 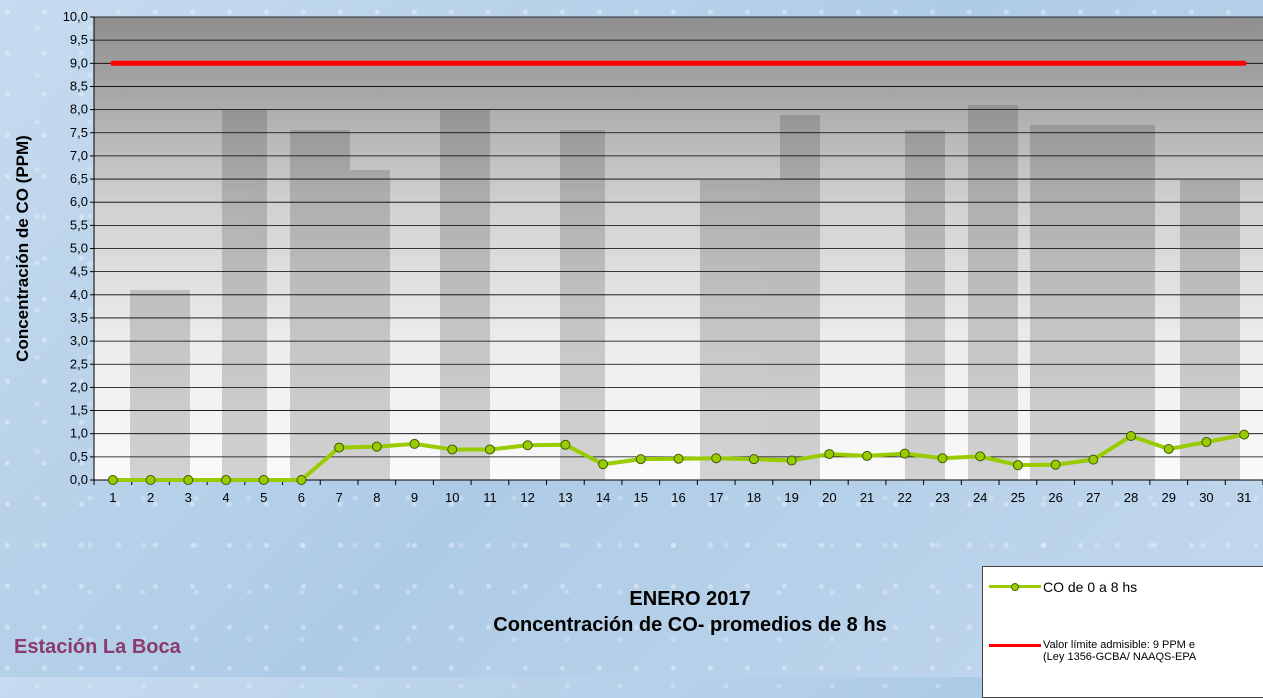 I want to click on legend-label-limit-line2: (Ley 1356-GCBA/ NAAQS-EPA, so click(x=1120, y=657).